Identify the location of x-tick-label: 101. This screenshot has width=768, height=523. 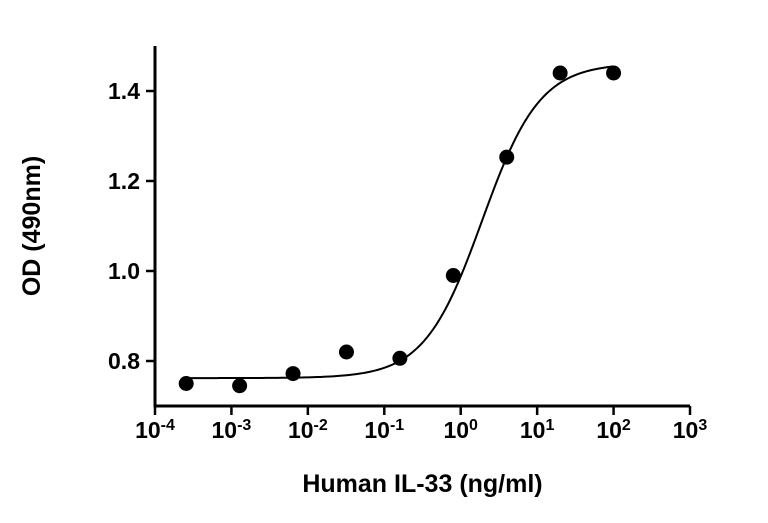
(537, 430).